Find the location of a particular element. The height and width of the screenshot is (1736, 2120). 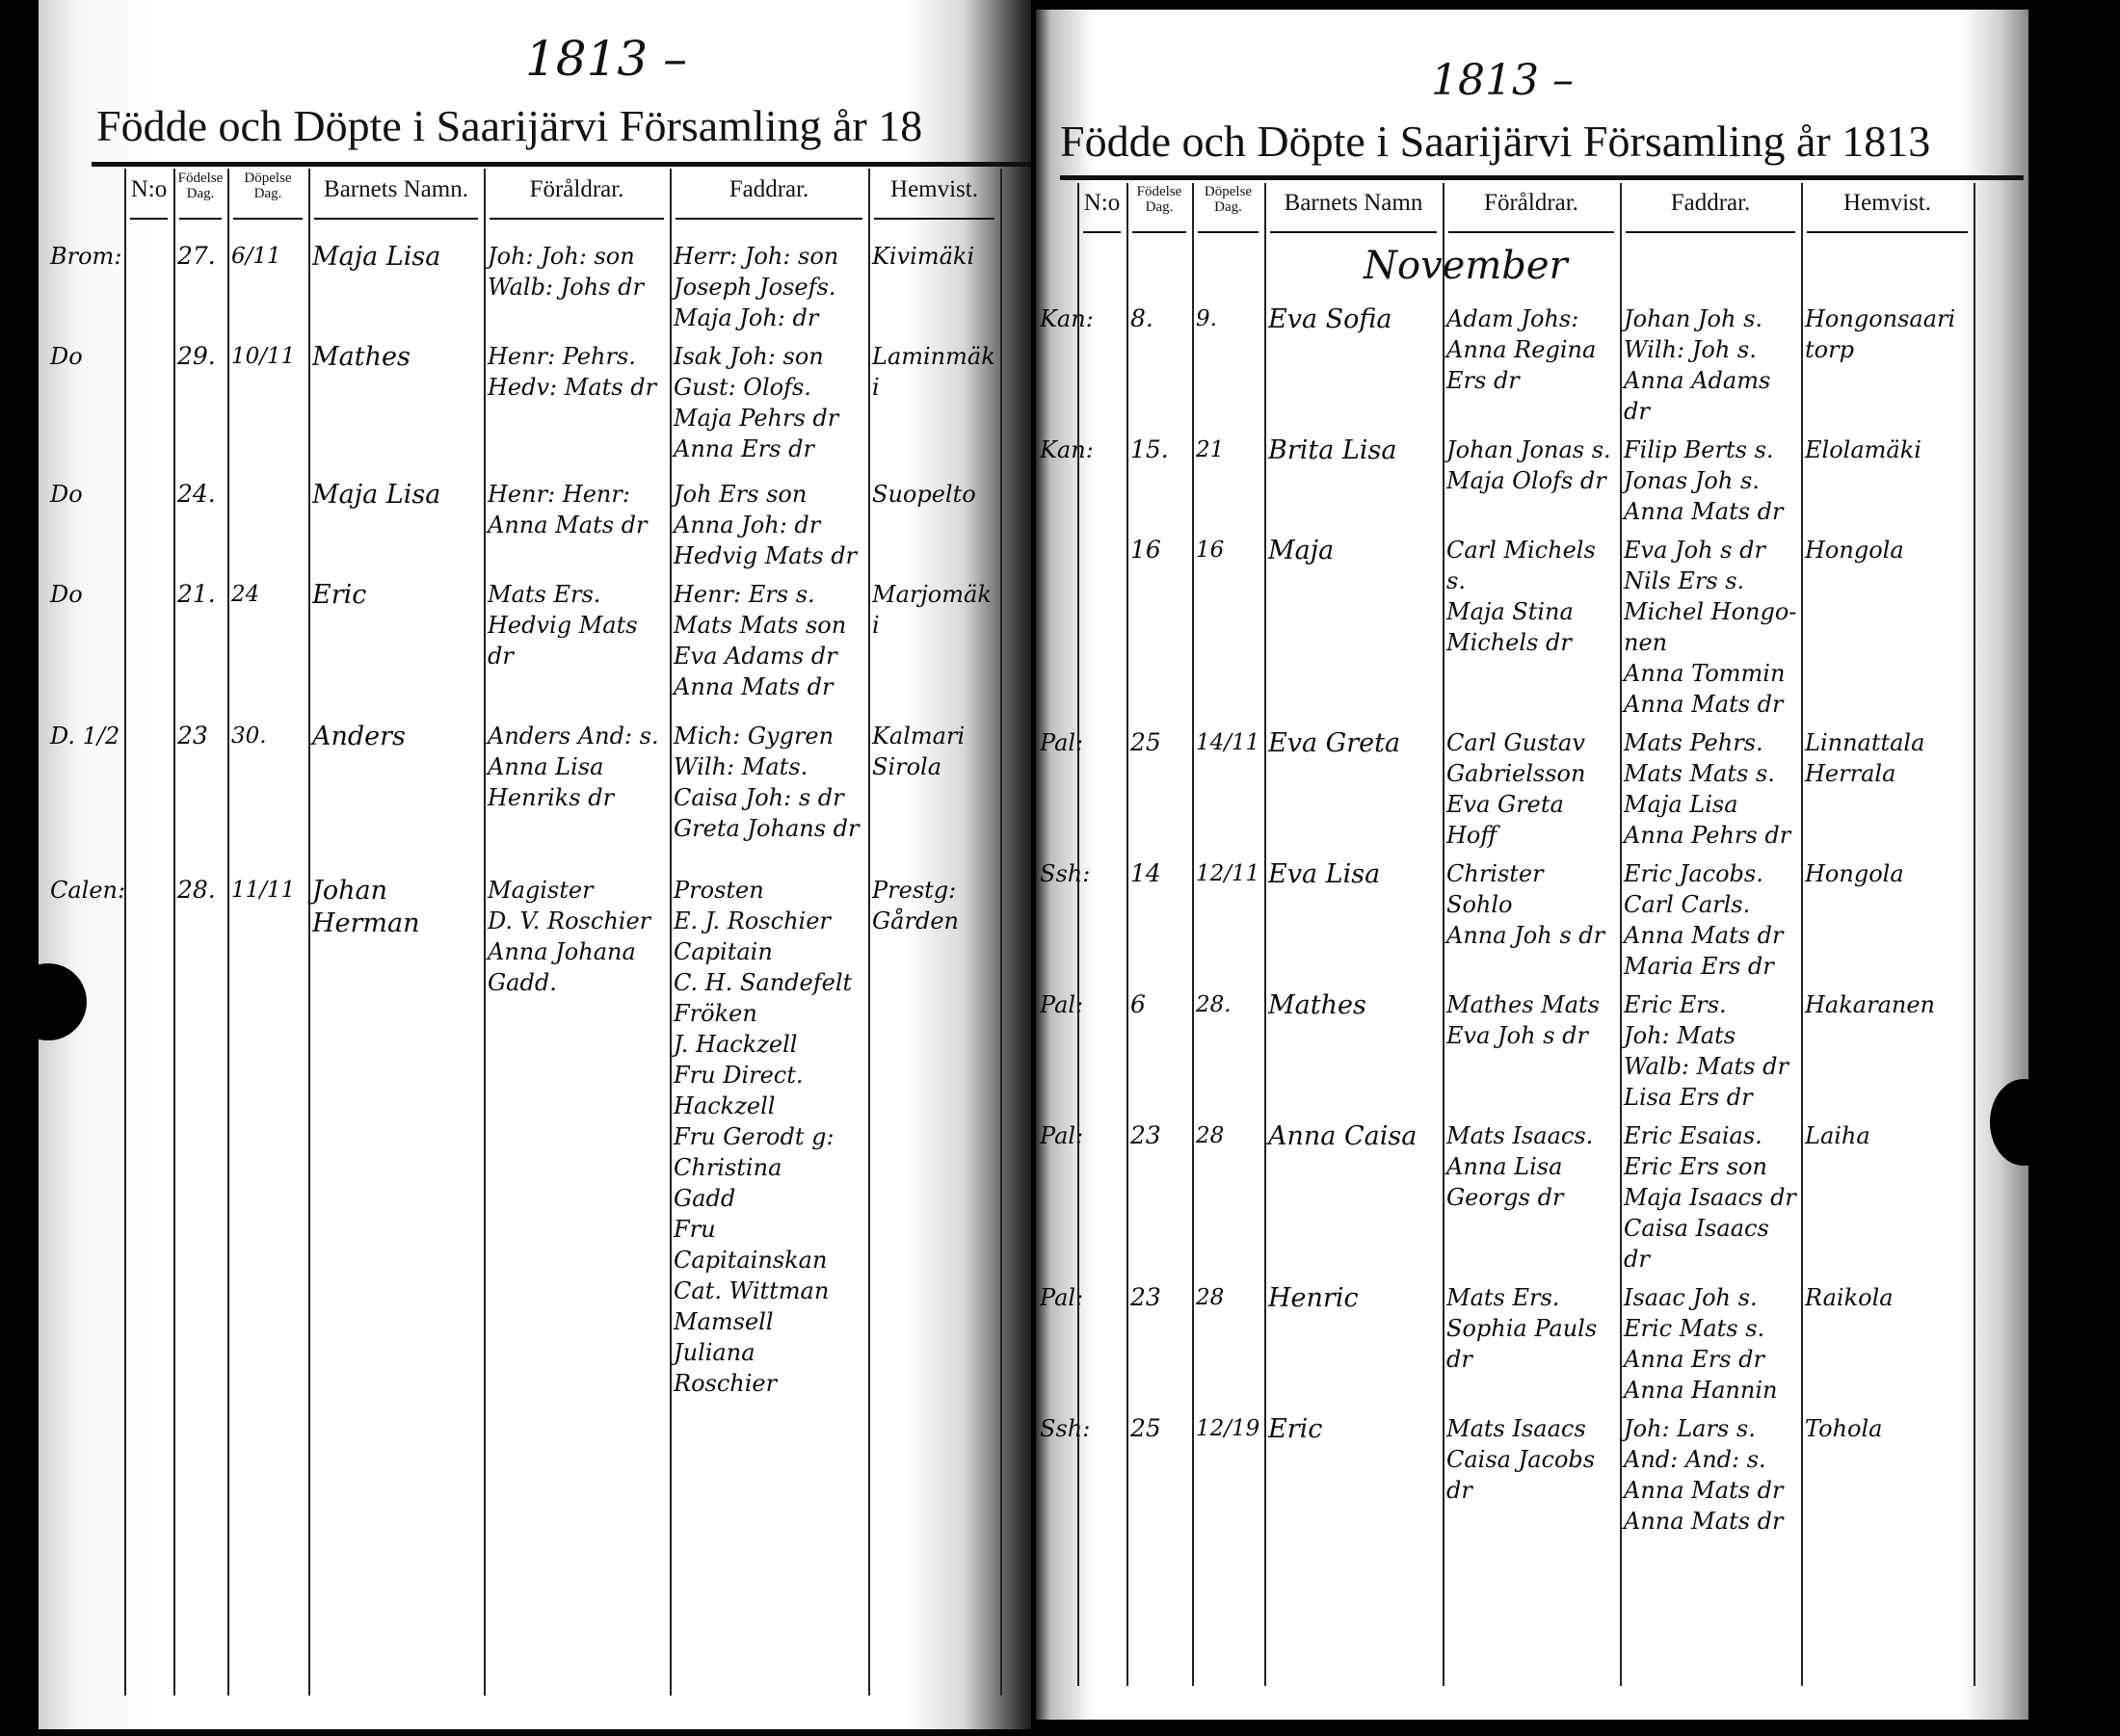

residence: Elolamäki is located at coordinates (1887, 449).